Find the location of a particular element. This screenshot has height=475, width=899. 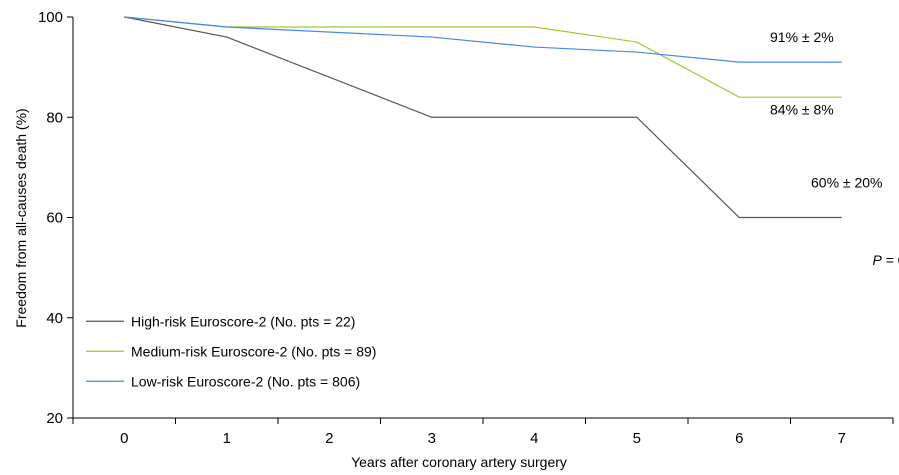

y-tick-label: 100 is located at coordinates (50, 17).